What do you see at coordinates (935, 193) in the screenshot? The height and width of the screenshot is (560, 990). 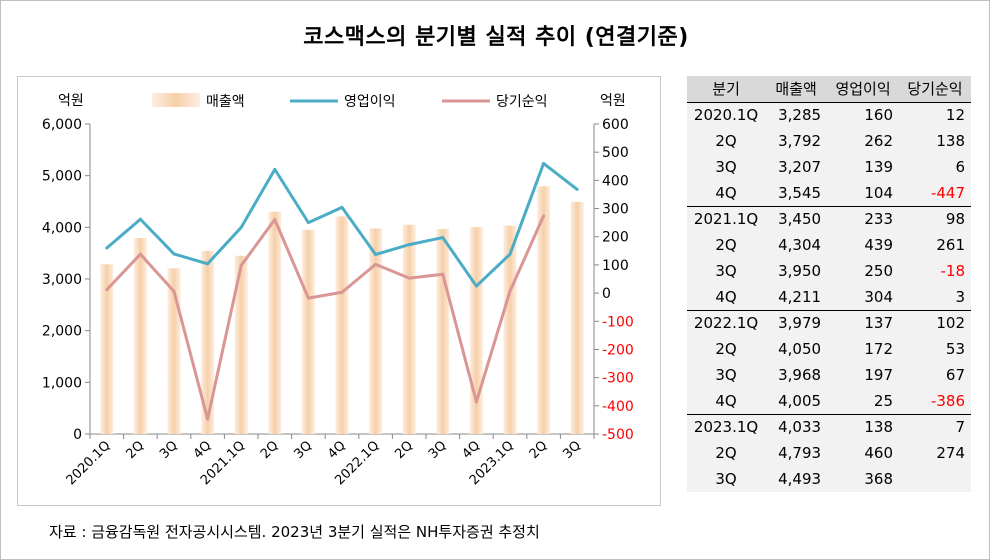 I see `cell-net: -447` at bounding box center [935, 193].